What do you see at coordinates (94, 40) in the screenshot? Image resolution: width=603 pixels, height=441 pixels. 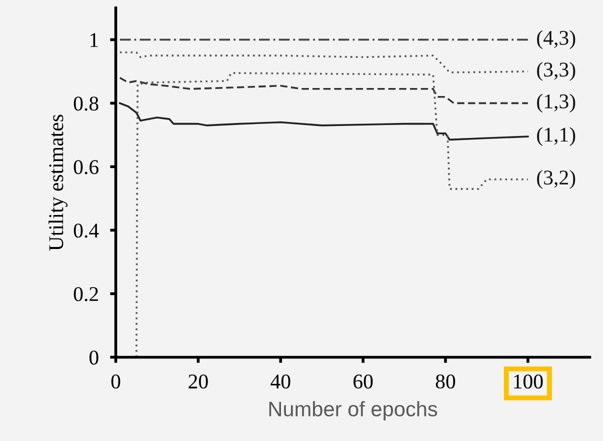 I see `y-tick-label: 1` at bounding box center [94, 40].